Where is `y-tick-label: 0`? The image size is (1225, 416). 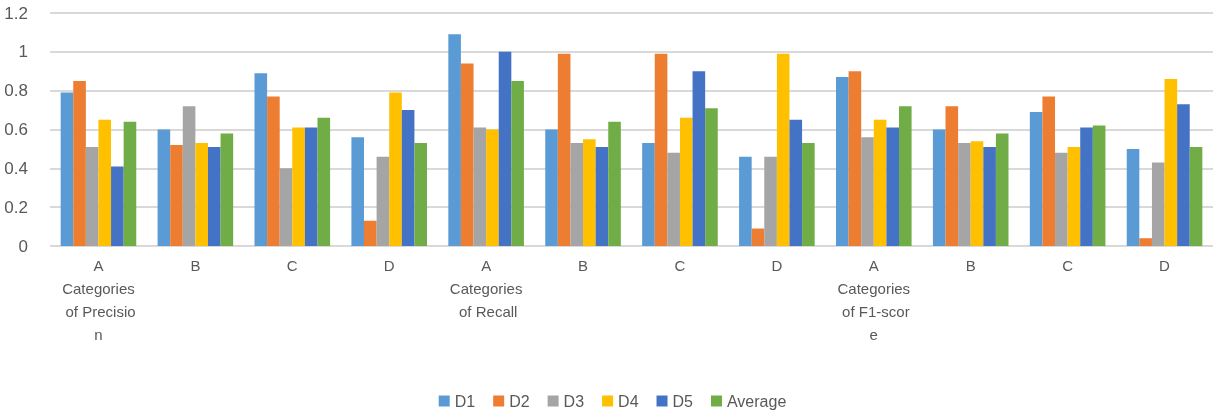 y-tick-label: 0 is located at coordinates (23, 246).